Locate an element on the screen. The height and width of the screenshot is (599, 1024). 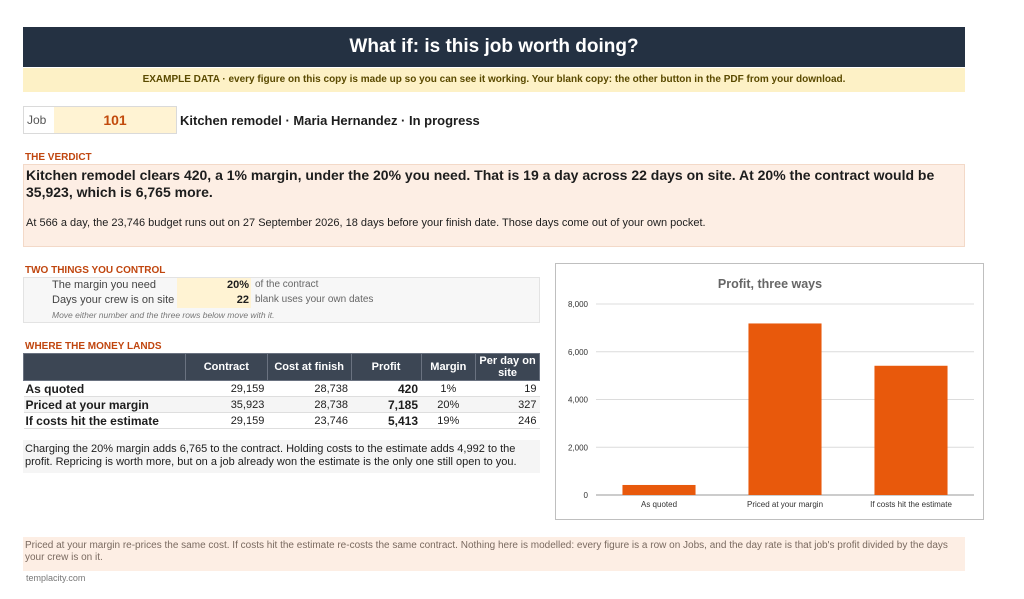
column-header is located at coordinates (104, 367).